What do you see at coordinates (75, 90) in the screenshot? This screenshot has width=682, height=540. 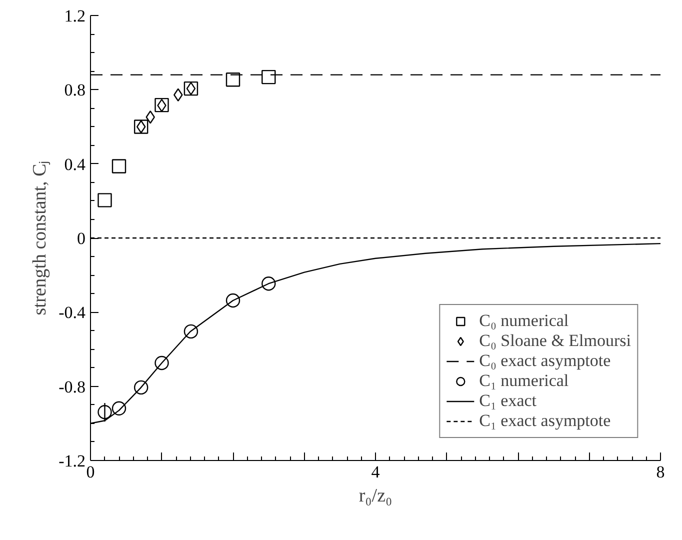 I see `y-tick-label: 0.8` at bounding box center [75, 90].